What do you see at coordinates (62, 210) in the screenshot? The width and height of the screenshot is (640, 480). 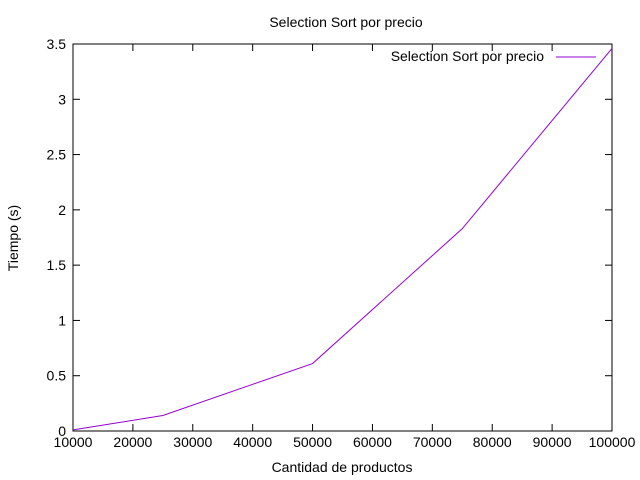 I see `y-tick-label: 2` at bounding box center [62, 210].